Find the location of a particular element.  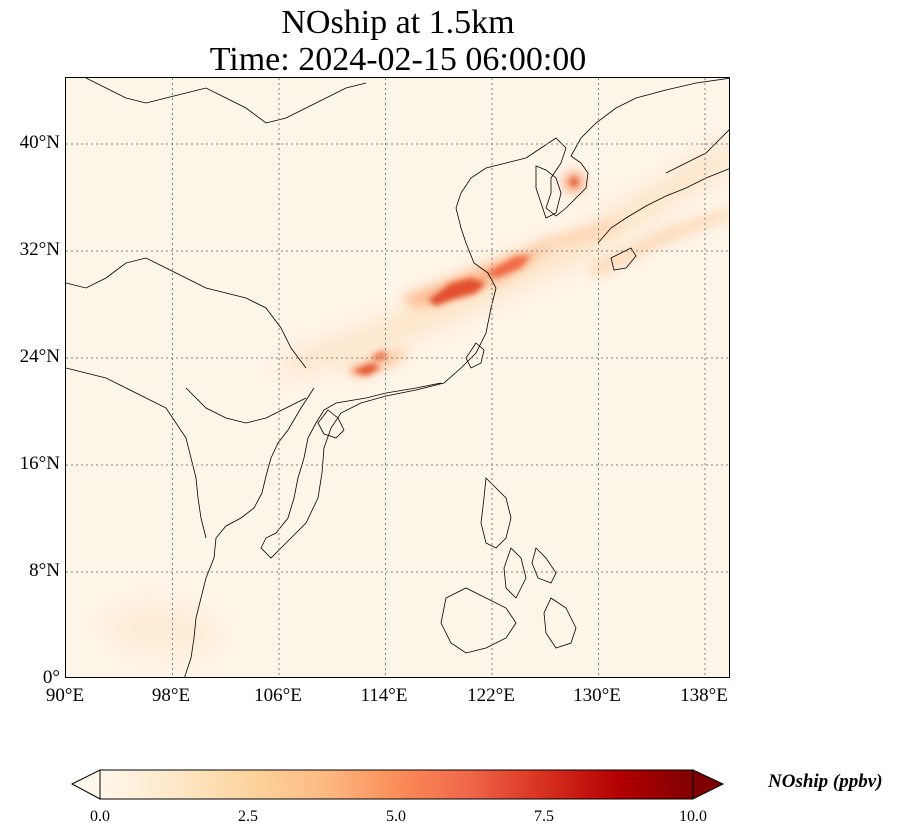

lon-tick-114e: 114°E is located at coordinates (384, 695).